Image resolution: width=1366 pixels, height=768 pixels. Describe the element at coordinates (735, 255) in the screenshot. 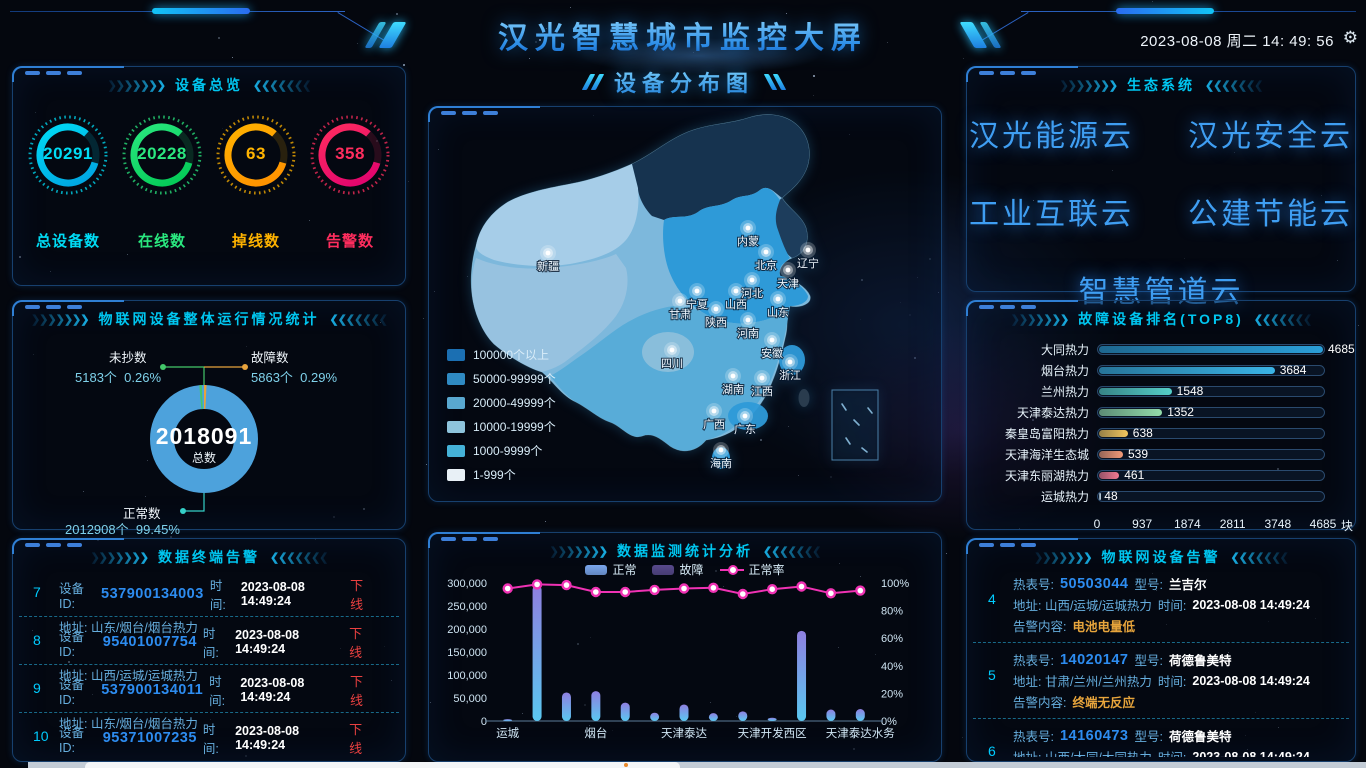

I see `region-north-china` at that location.